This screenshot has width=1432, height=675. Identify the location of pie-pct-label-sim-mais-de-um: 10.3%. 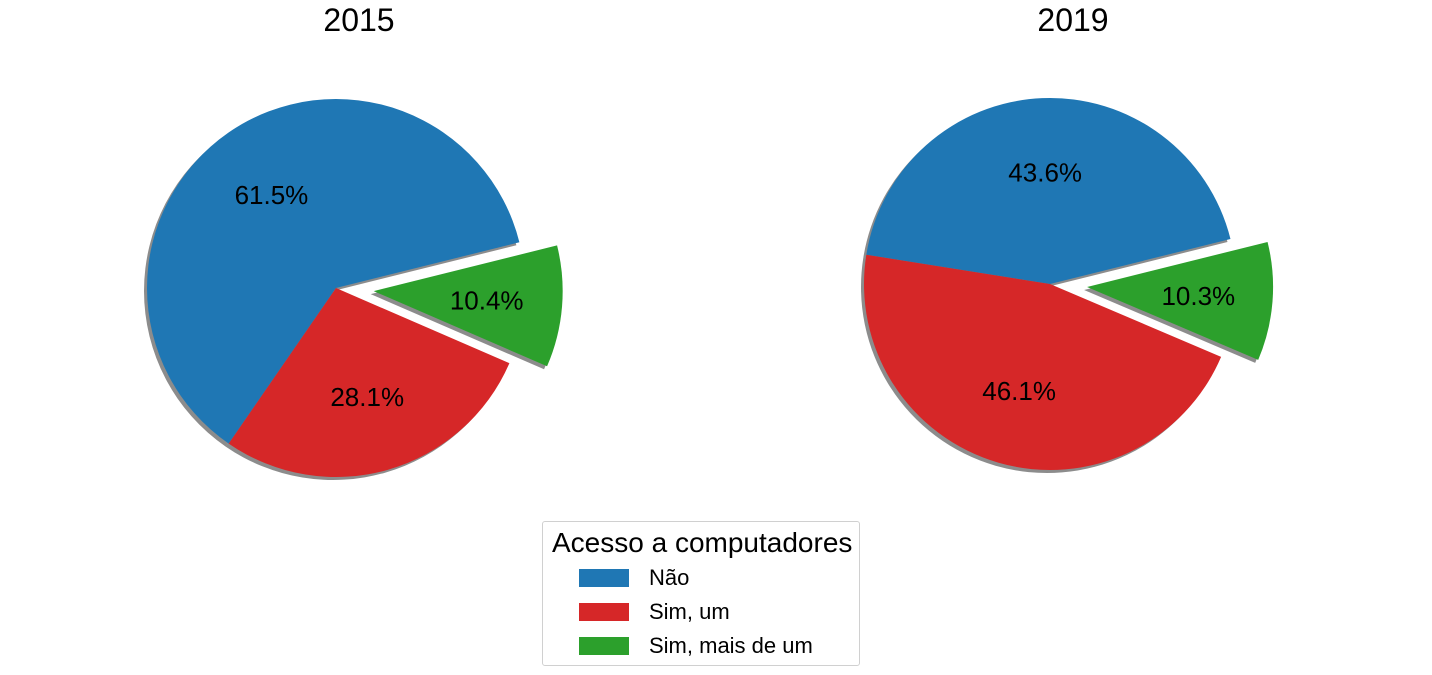
(1198, 296).